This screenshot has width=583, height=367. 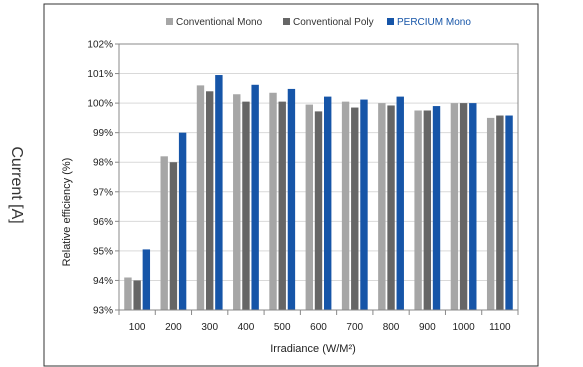 I want to click on y-axis-ticks: 93% 94% 95% 96% 97% 98% 99% 100% 101% 102%, so click(x=103, y=178).